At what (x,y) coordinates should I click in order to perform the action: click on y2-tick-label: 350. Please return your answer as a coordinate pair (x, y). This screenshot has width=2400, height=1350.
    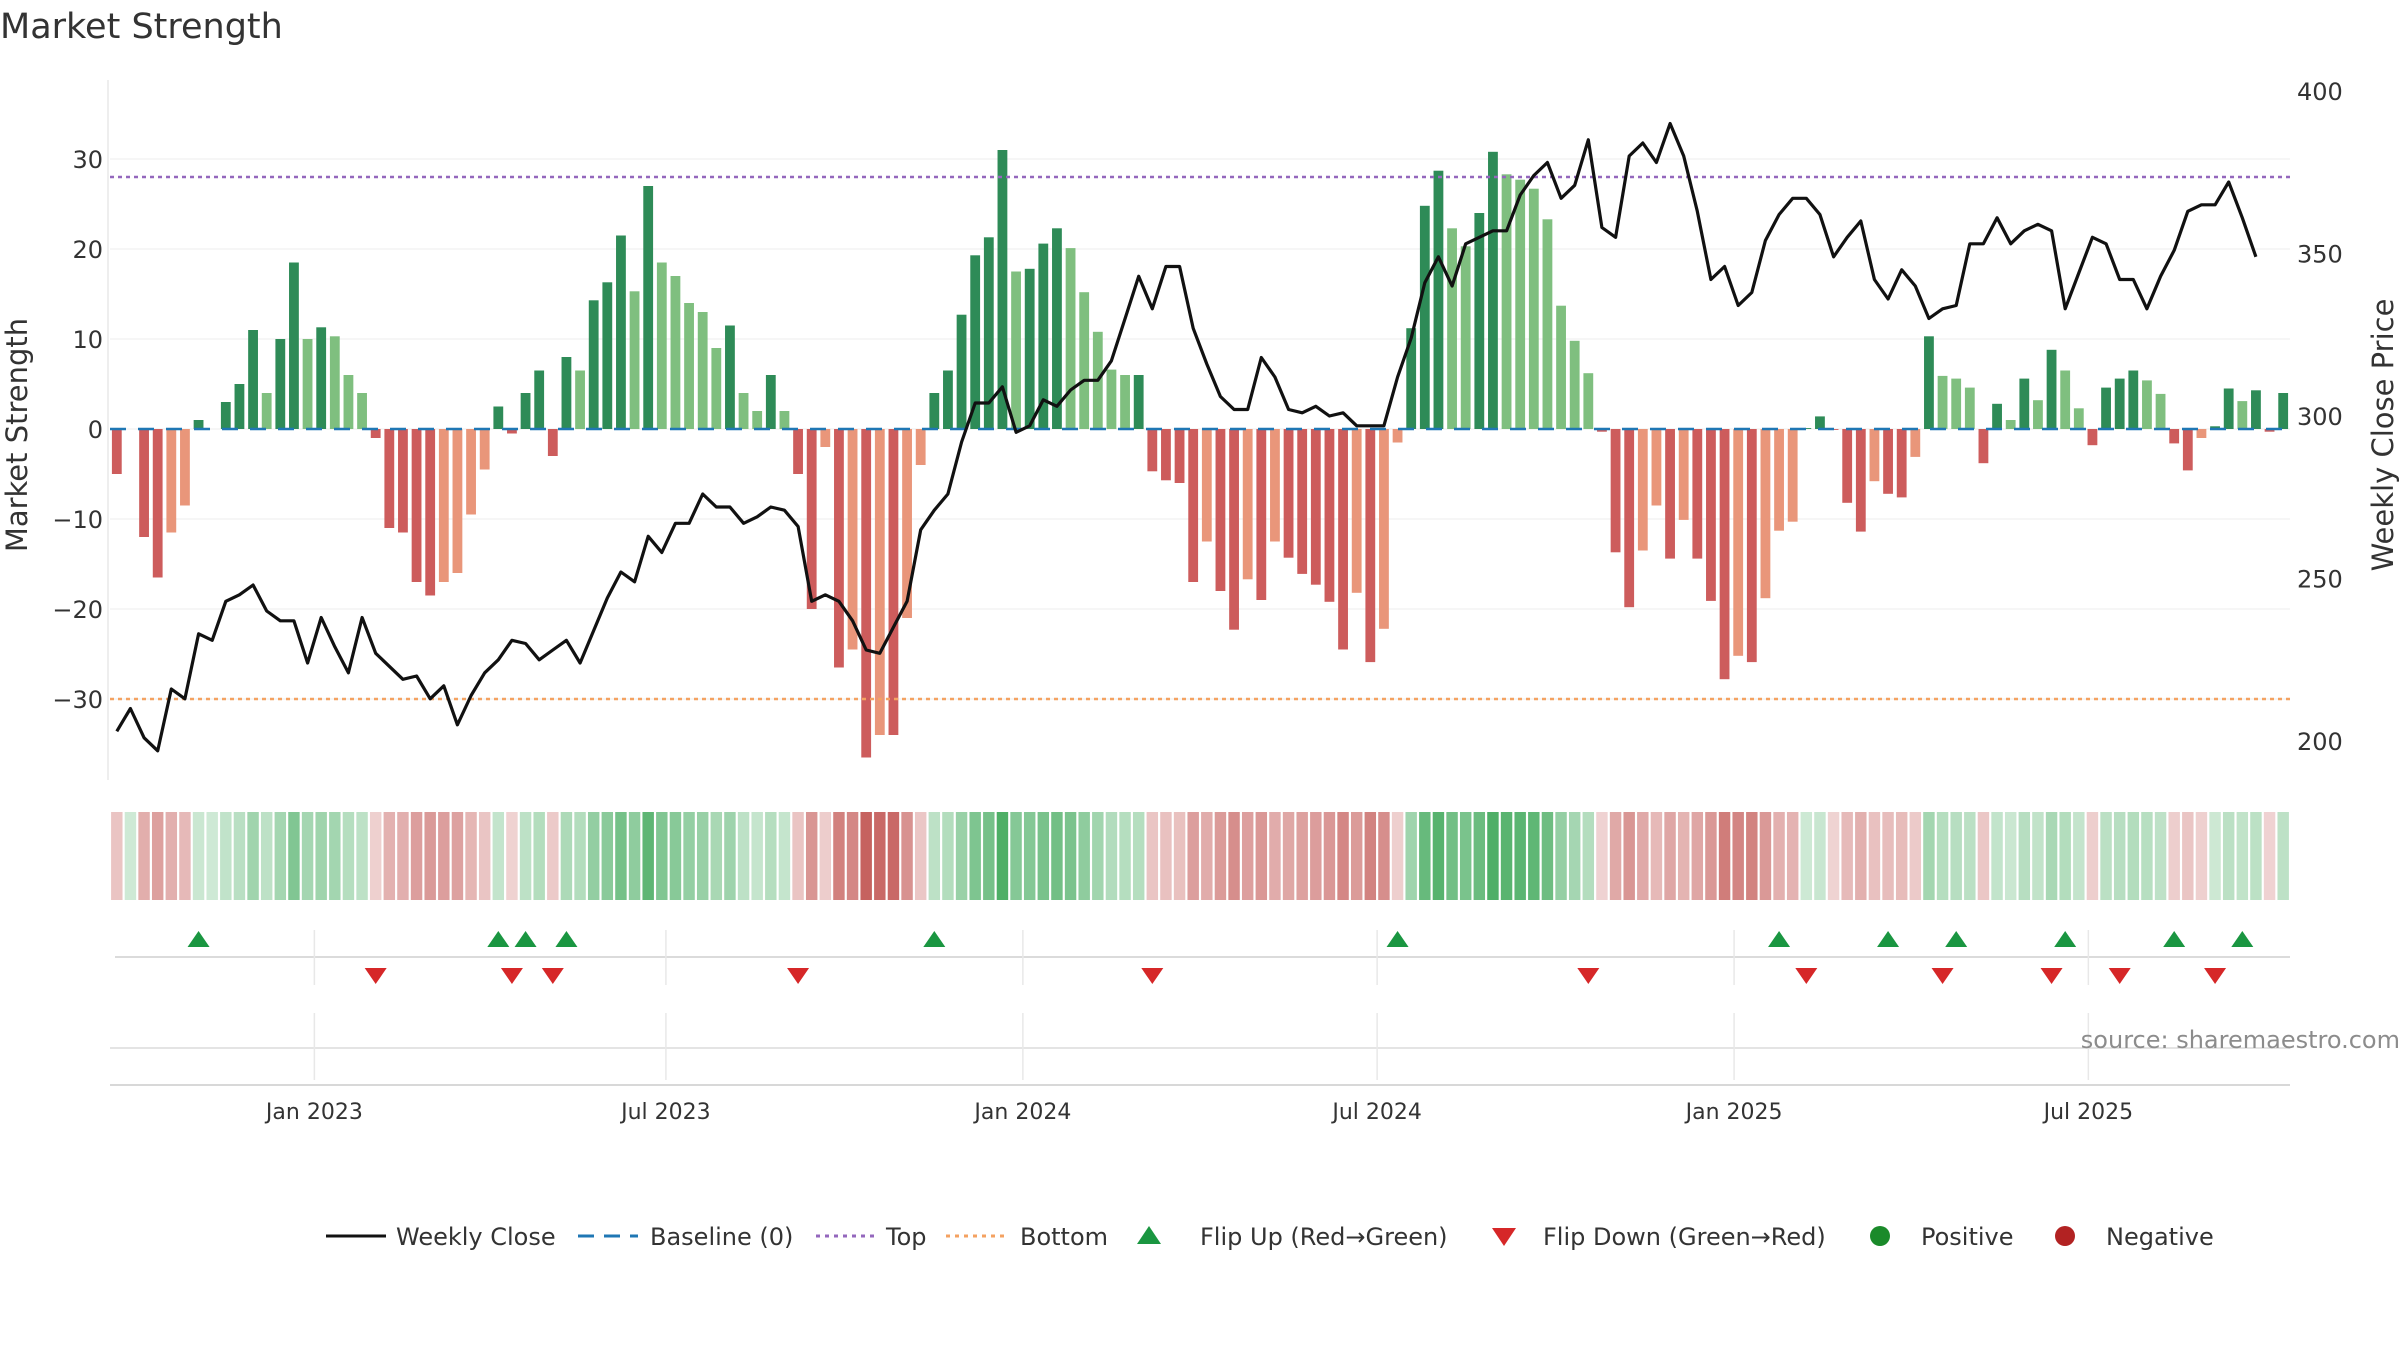
    Looking at the image, I should click on (2320, 255).